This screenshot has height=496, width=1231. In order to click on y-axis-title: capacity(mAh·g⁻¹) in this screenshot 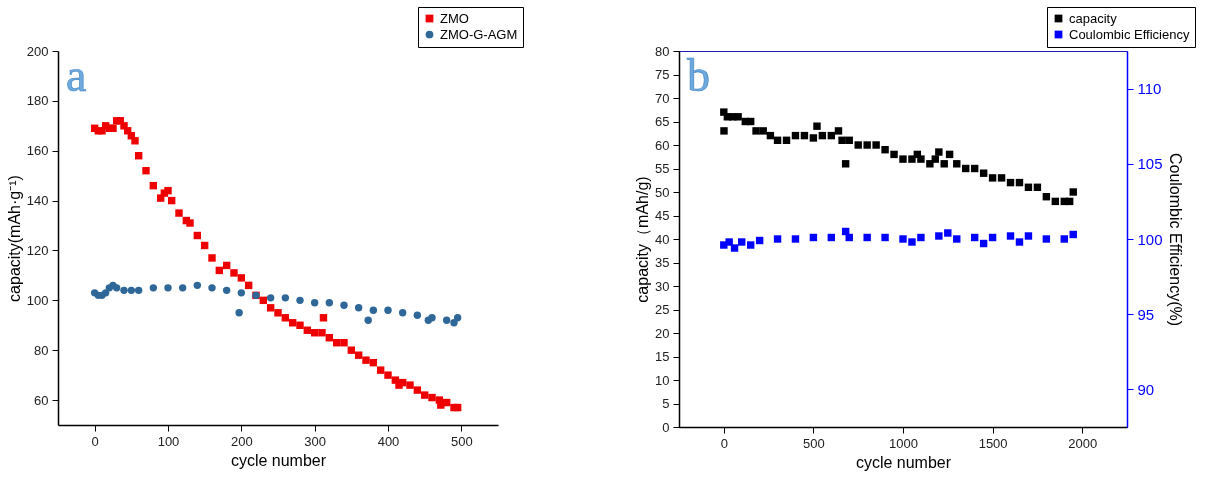, I will do `click(14, 238)`.